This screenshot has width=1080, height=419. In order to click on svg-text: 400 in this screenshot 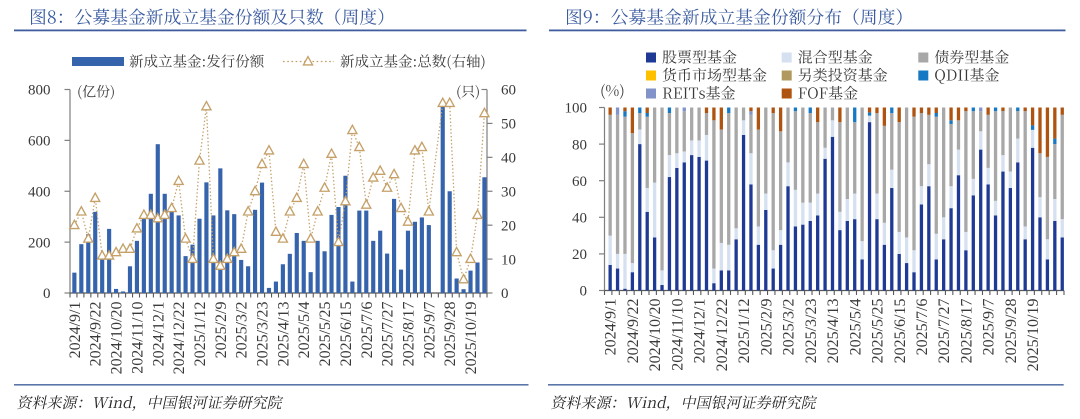, I will do `click(39, 192)`.